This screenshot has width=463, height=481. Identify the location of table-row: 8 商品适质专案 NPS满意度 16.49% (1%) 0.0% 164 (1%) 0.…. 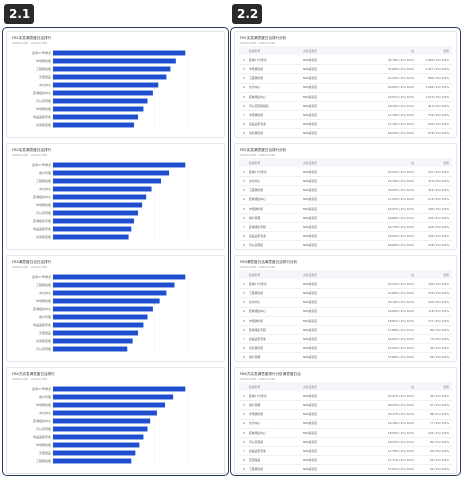
(345, 237).